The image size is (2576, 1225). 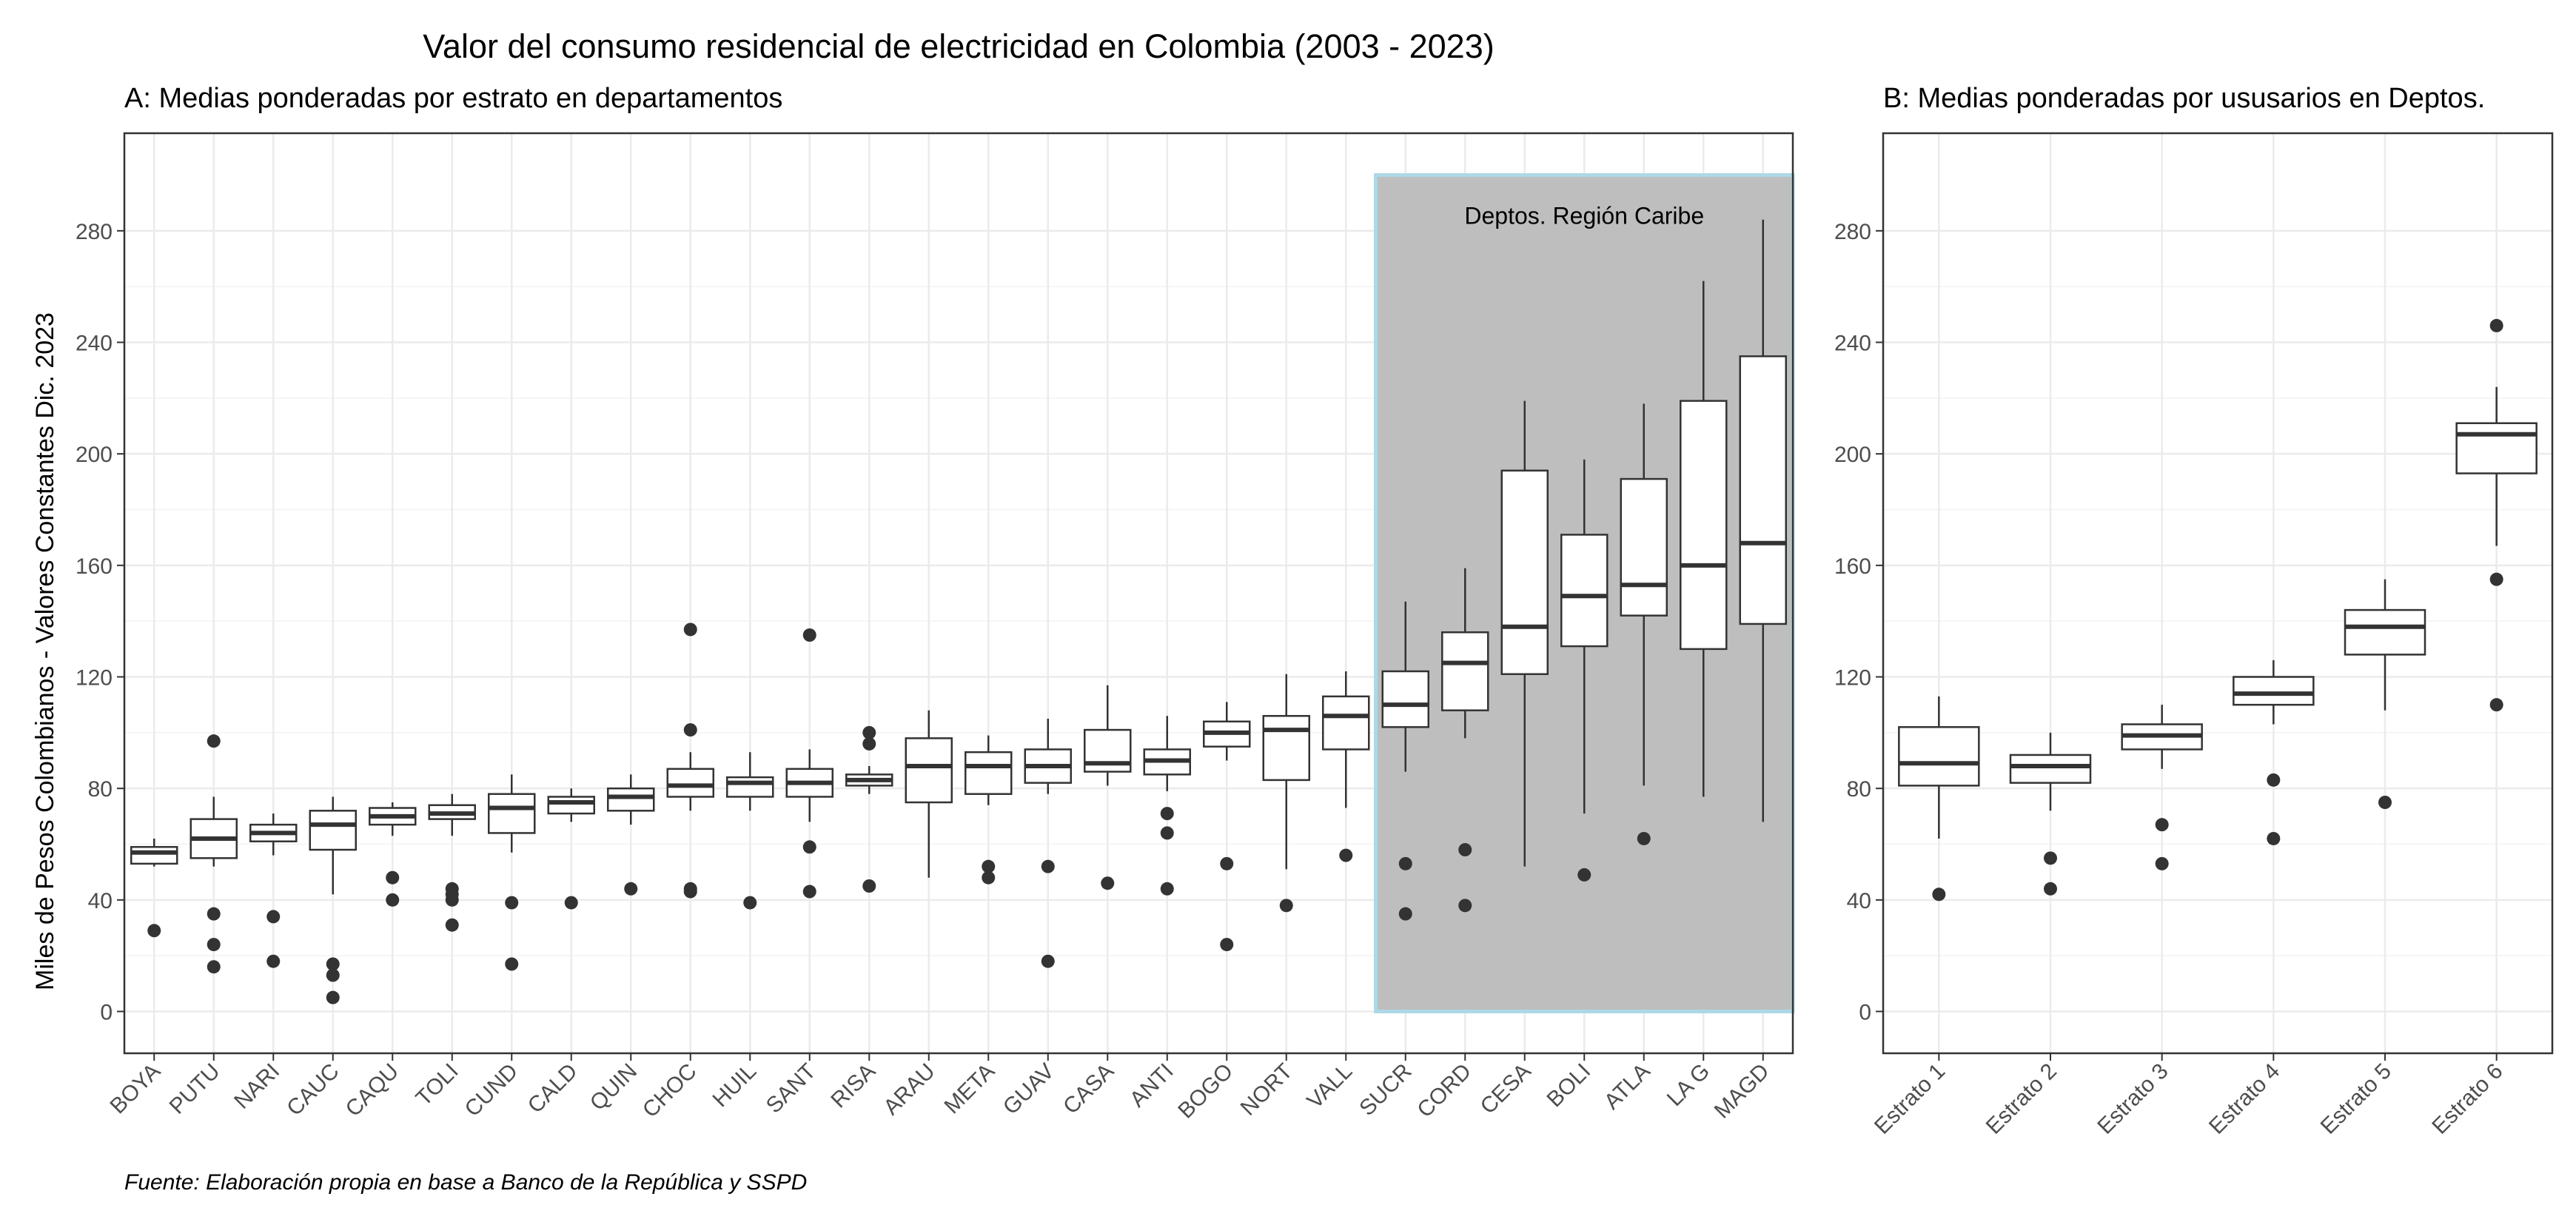 What do you see at coordinates (437, 1085) in the screenshot?
I see `x-tick-label: TOLI` at bounding box center [437, 1085].